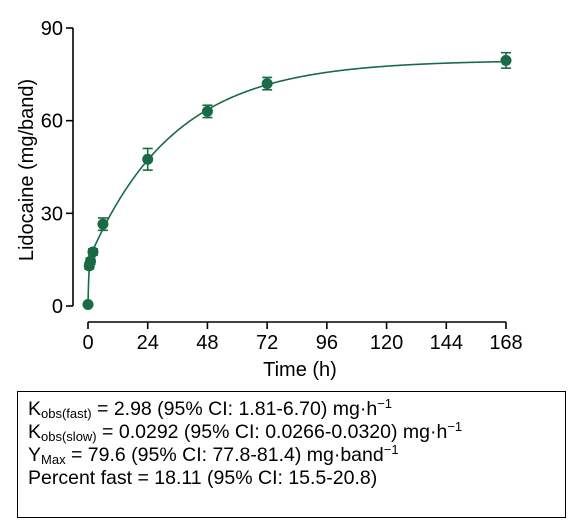  I want to click on param-value: = 0.0292 (95% CI: 0.0266-0.0320) mg·h, so click(272, 432).